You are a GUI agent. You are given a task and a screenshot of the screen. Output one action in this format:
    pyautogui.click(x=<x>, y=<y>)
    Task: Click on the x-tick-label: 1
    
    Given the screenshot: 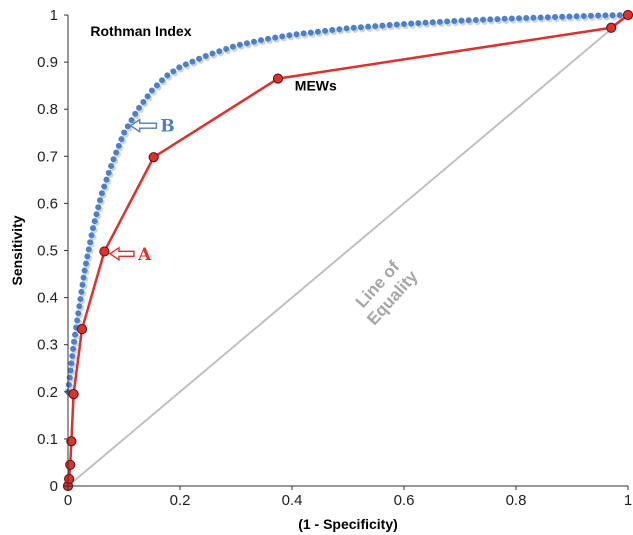 What is the action you would take?
    pyautogui.click(x=628, y=500)
    